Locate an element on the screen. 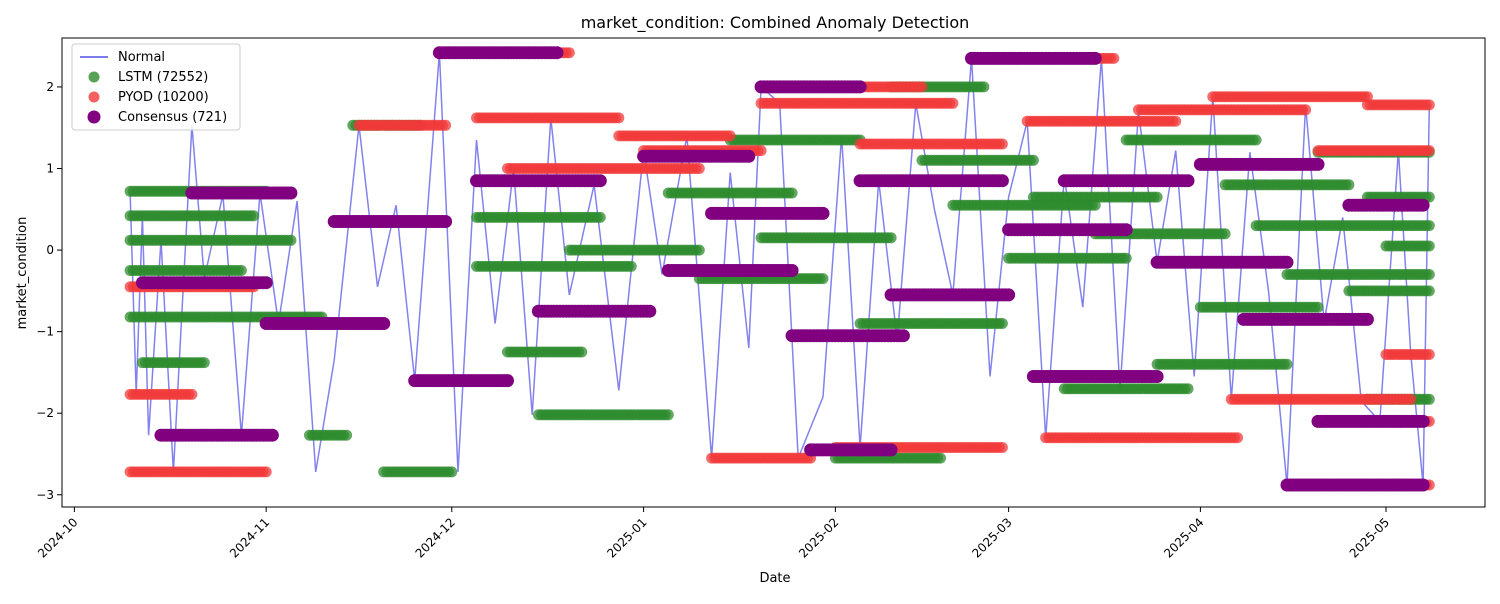  x-tick-label: 2025-01 is located at coordinates (626, 537).